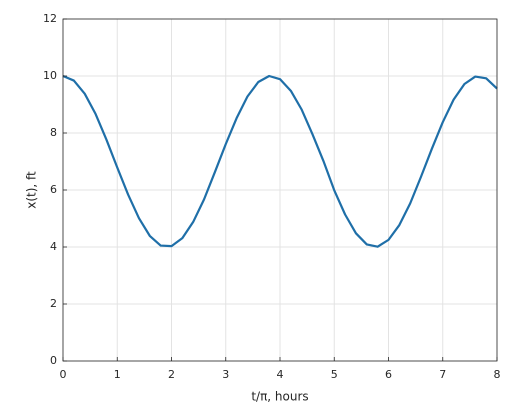 The width and height of the screenshot is (523, 408). Describe the element at coordinates (53, 303) in the screenshot. I see `y-tick-label: 2` at that location.